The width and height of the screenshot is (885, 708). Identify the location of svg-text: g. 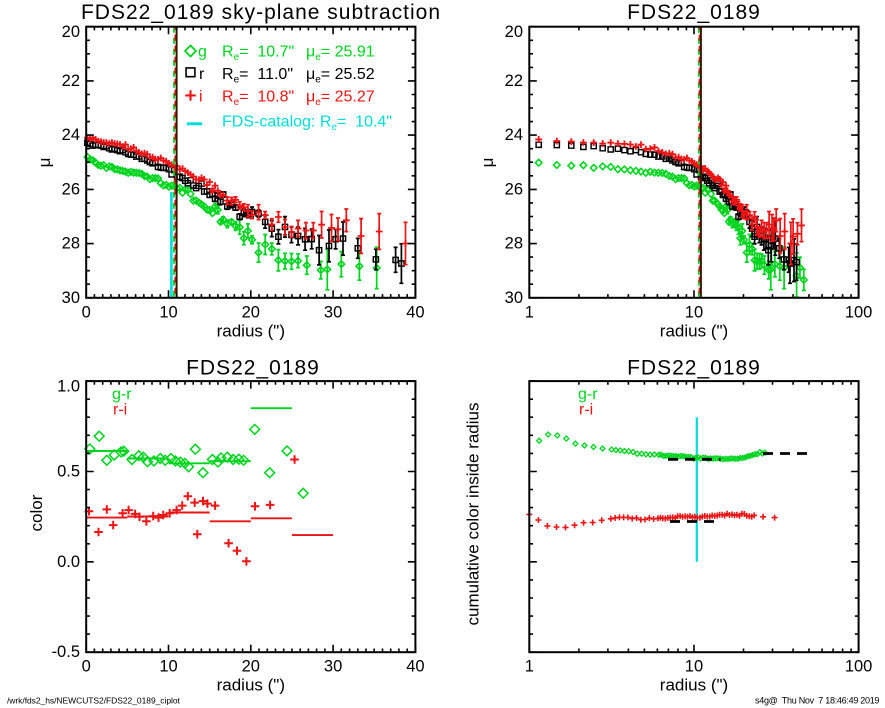
(202, 52).